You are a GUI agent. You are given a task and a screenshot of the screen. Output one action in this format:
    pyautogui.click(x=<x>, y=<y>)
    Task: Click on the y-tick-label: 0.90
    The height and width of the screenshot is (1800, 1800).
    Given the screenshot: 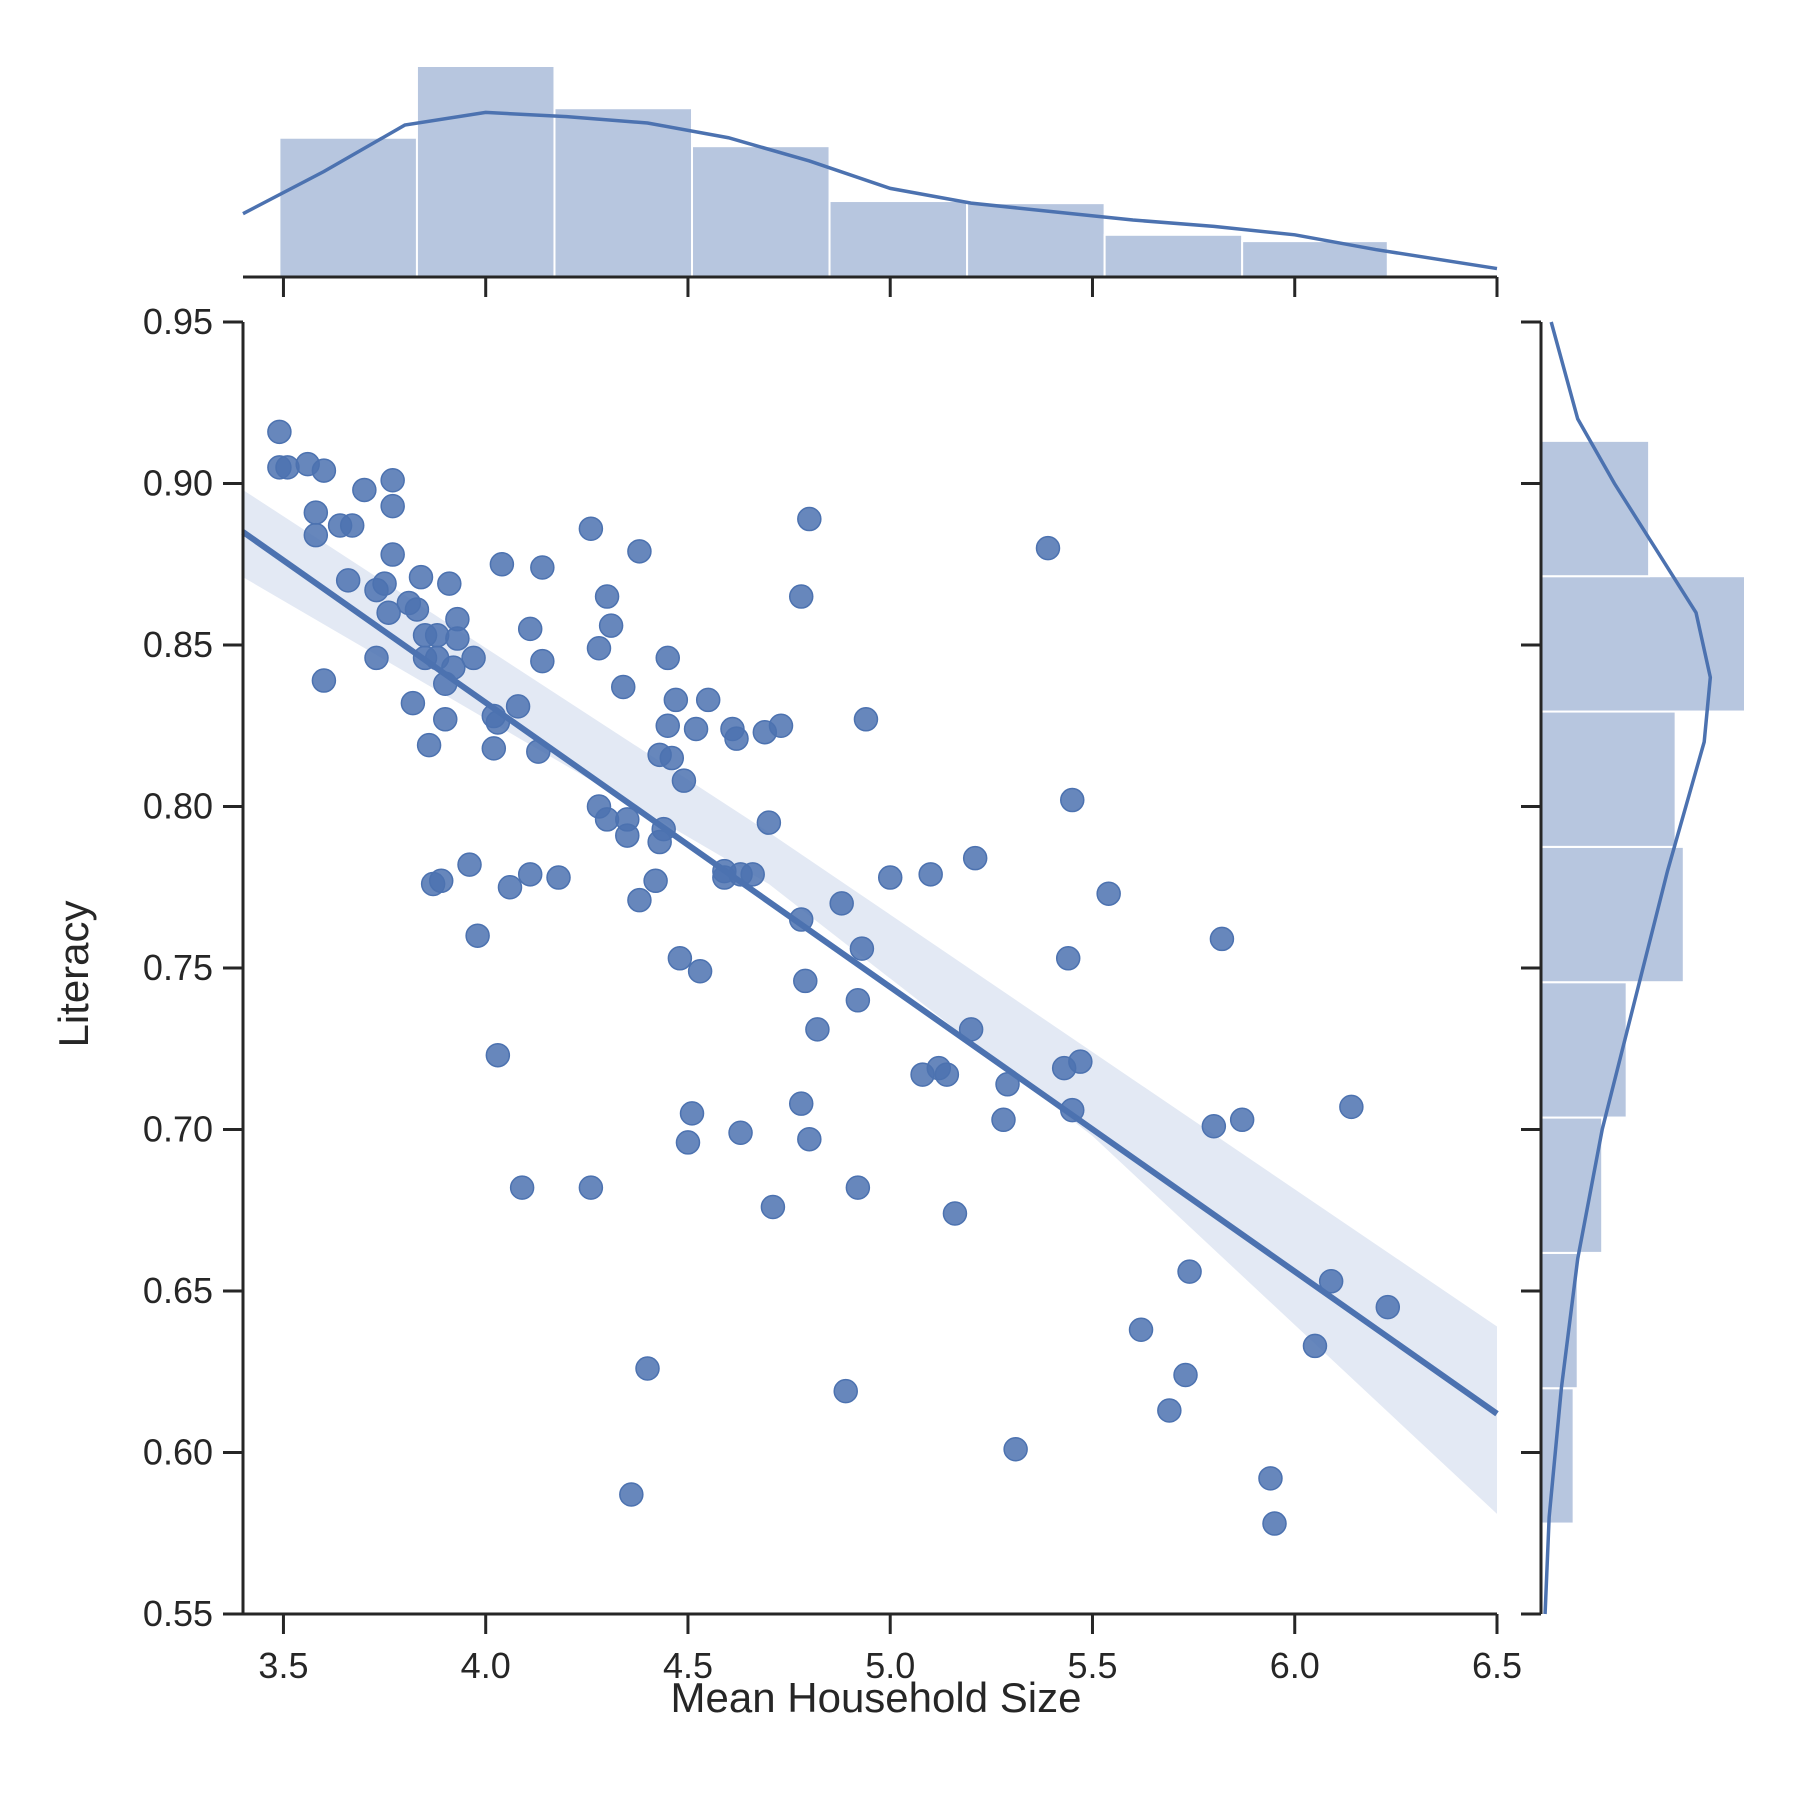 What is the action you would take?
    pyautogui.click(x=178, y=483)
    